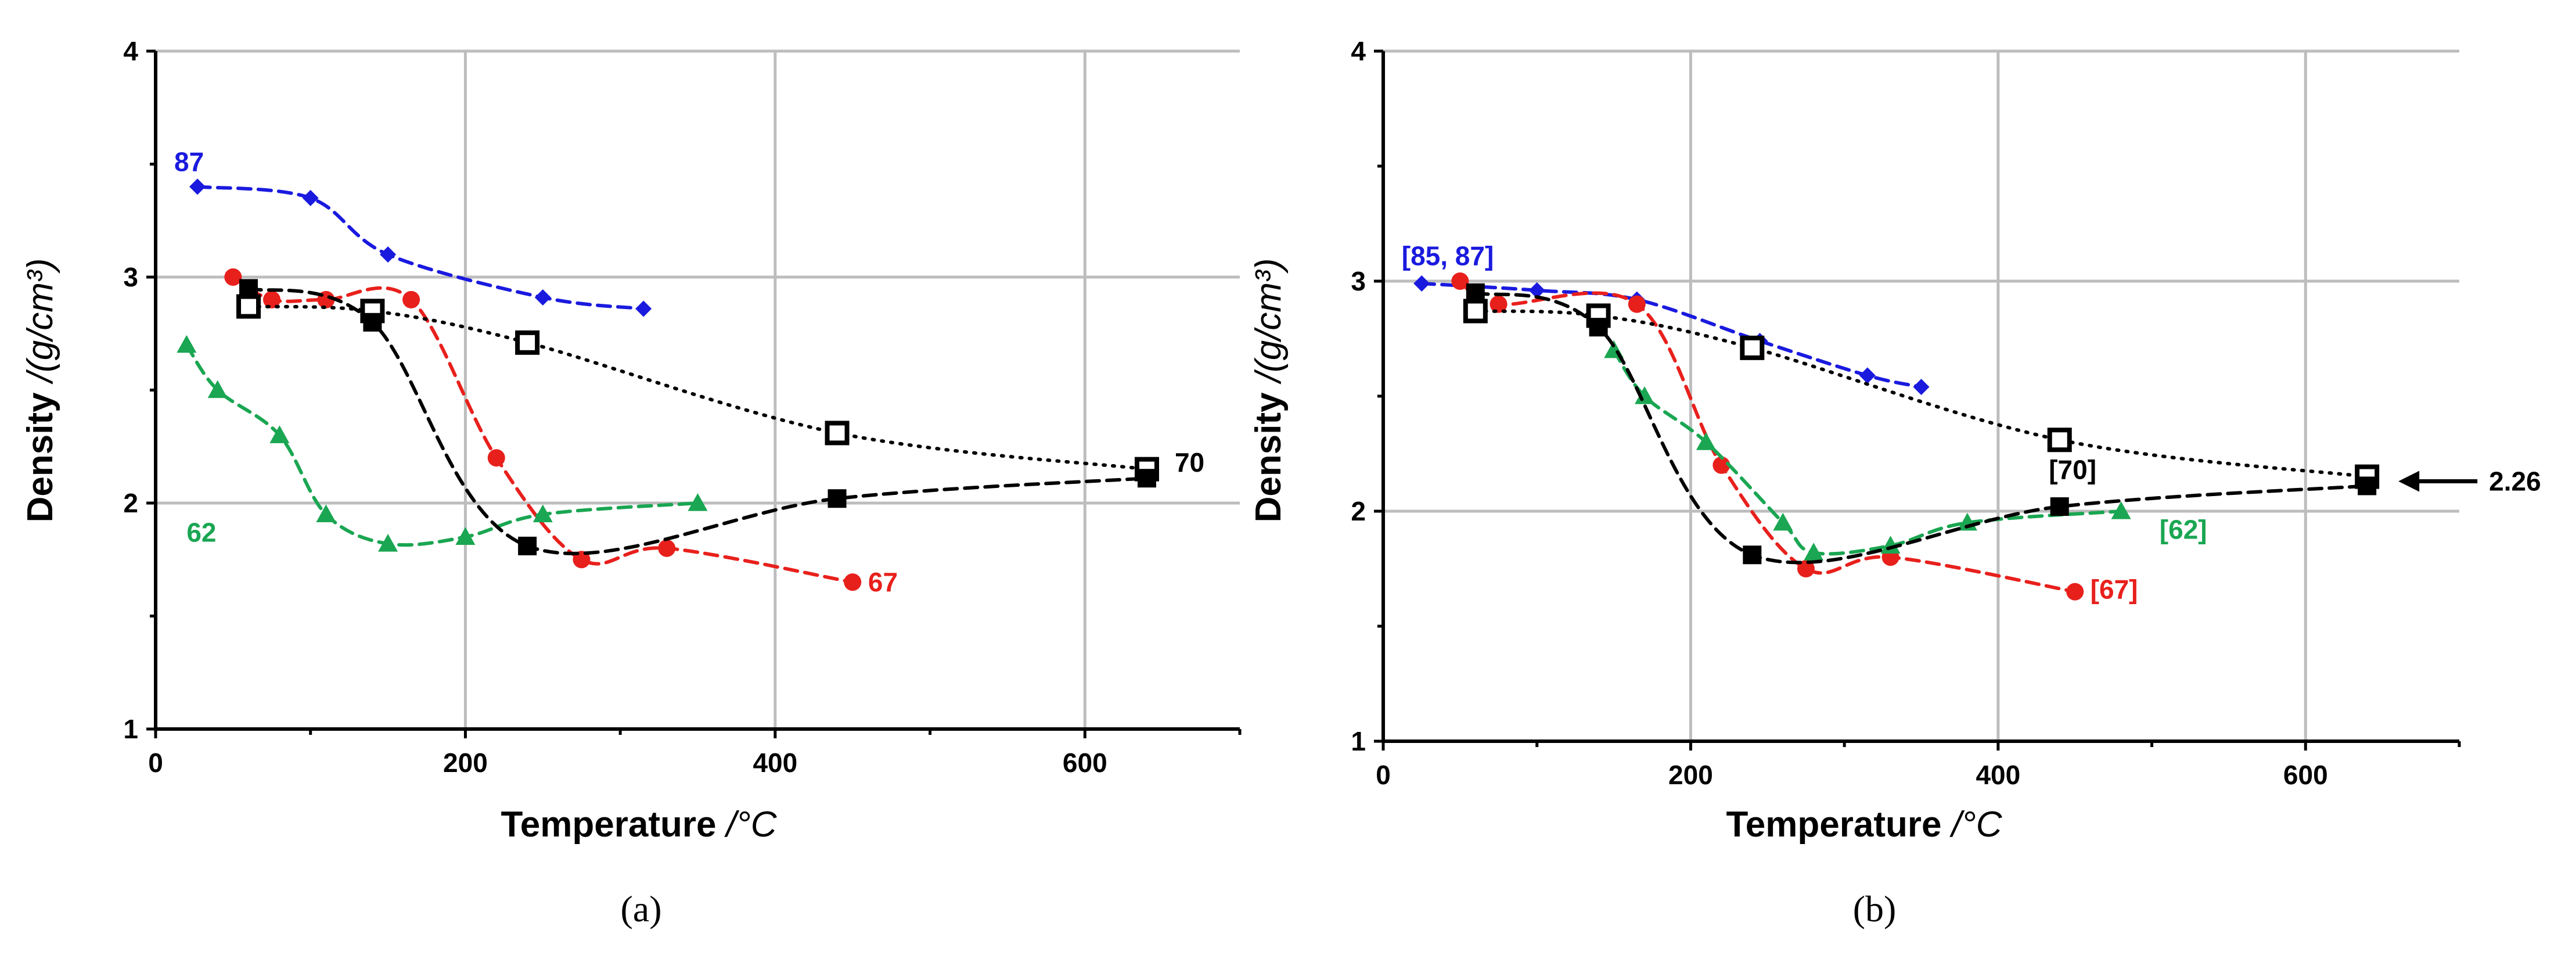 This screenshot has width=2576, height=955. Describe the element at coordinates (155, 763) in the screenshot. I see `x-tick-label-a: 0` at that location.